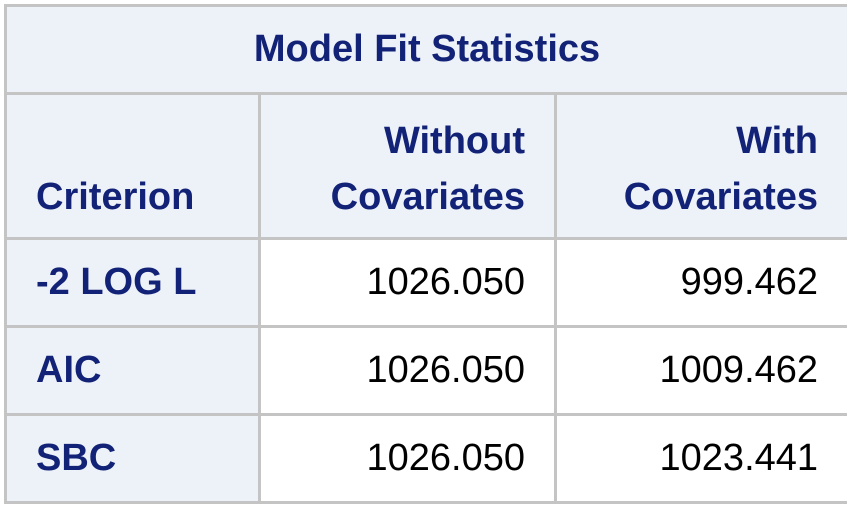 This screenshot has height=512, width=854. Describe the element at coordinates (427, 196) in the screenshot. I see `column-header-without-line2: Covariates` at that location.